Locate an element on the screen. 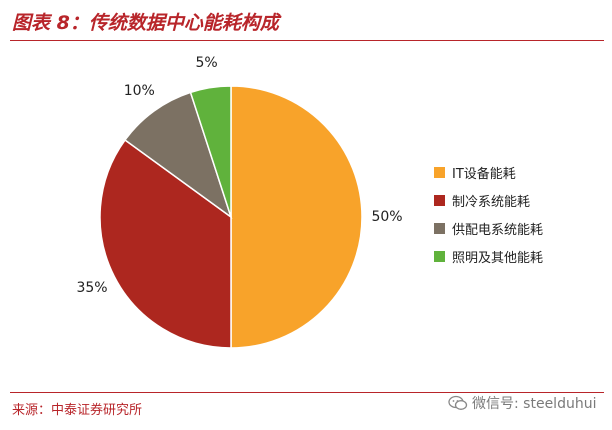 Image resolution: width=612 pixels, height=430 pixels. legend-item-it: IT设备能耗 is located at coordinates (488, 172).